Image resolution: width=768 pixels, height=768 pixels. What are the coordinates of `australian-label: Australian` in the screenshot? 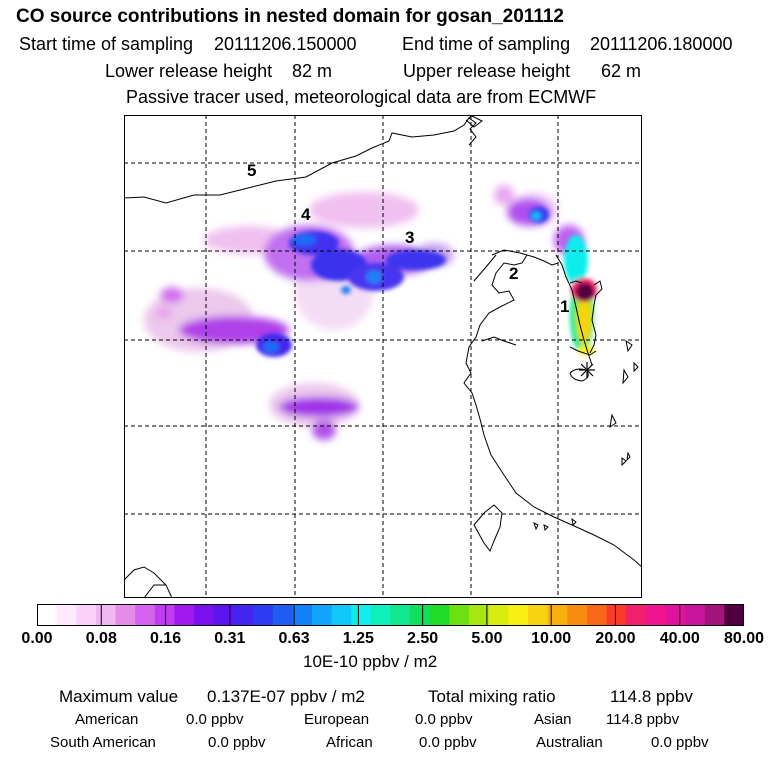 It's located at (569, 742).